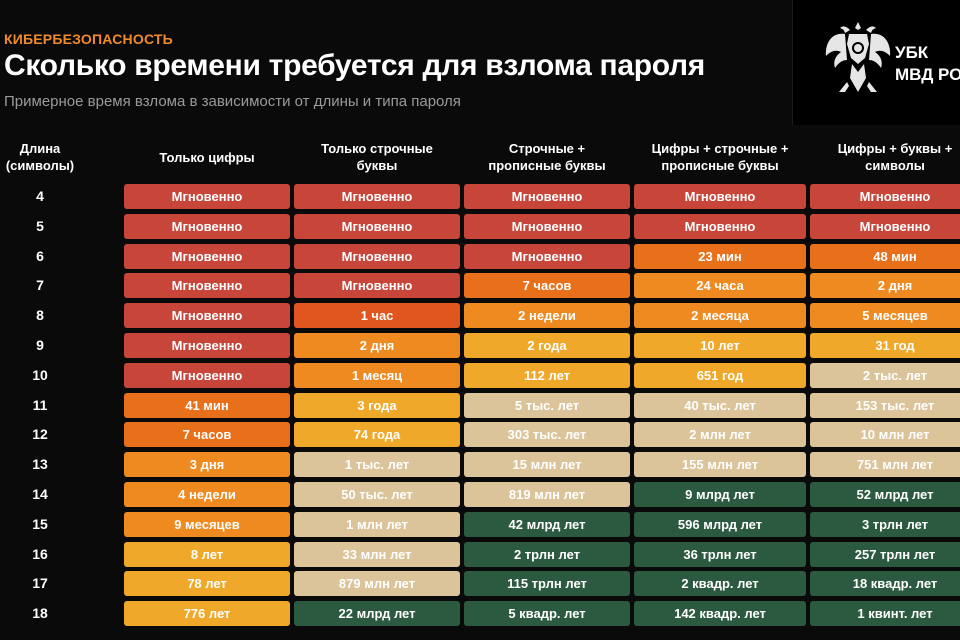  I want to click on row-length-label: 12, so click(40, 434).